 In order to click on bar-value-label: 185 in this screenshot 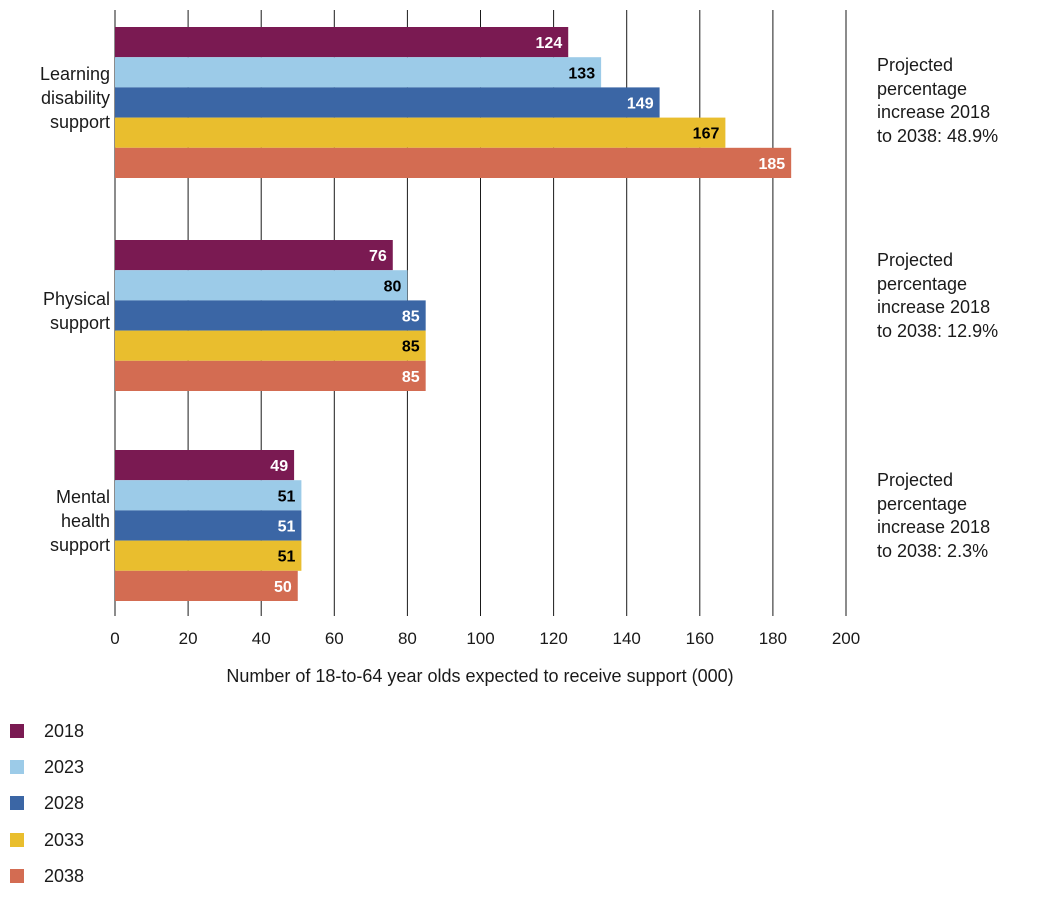, I will do `click(771, 164)`.